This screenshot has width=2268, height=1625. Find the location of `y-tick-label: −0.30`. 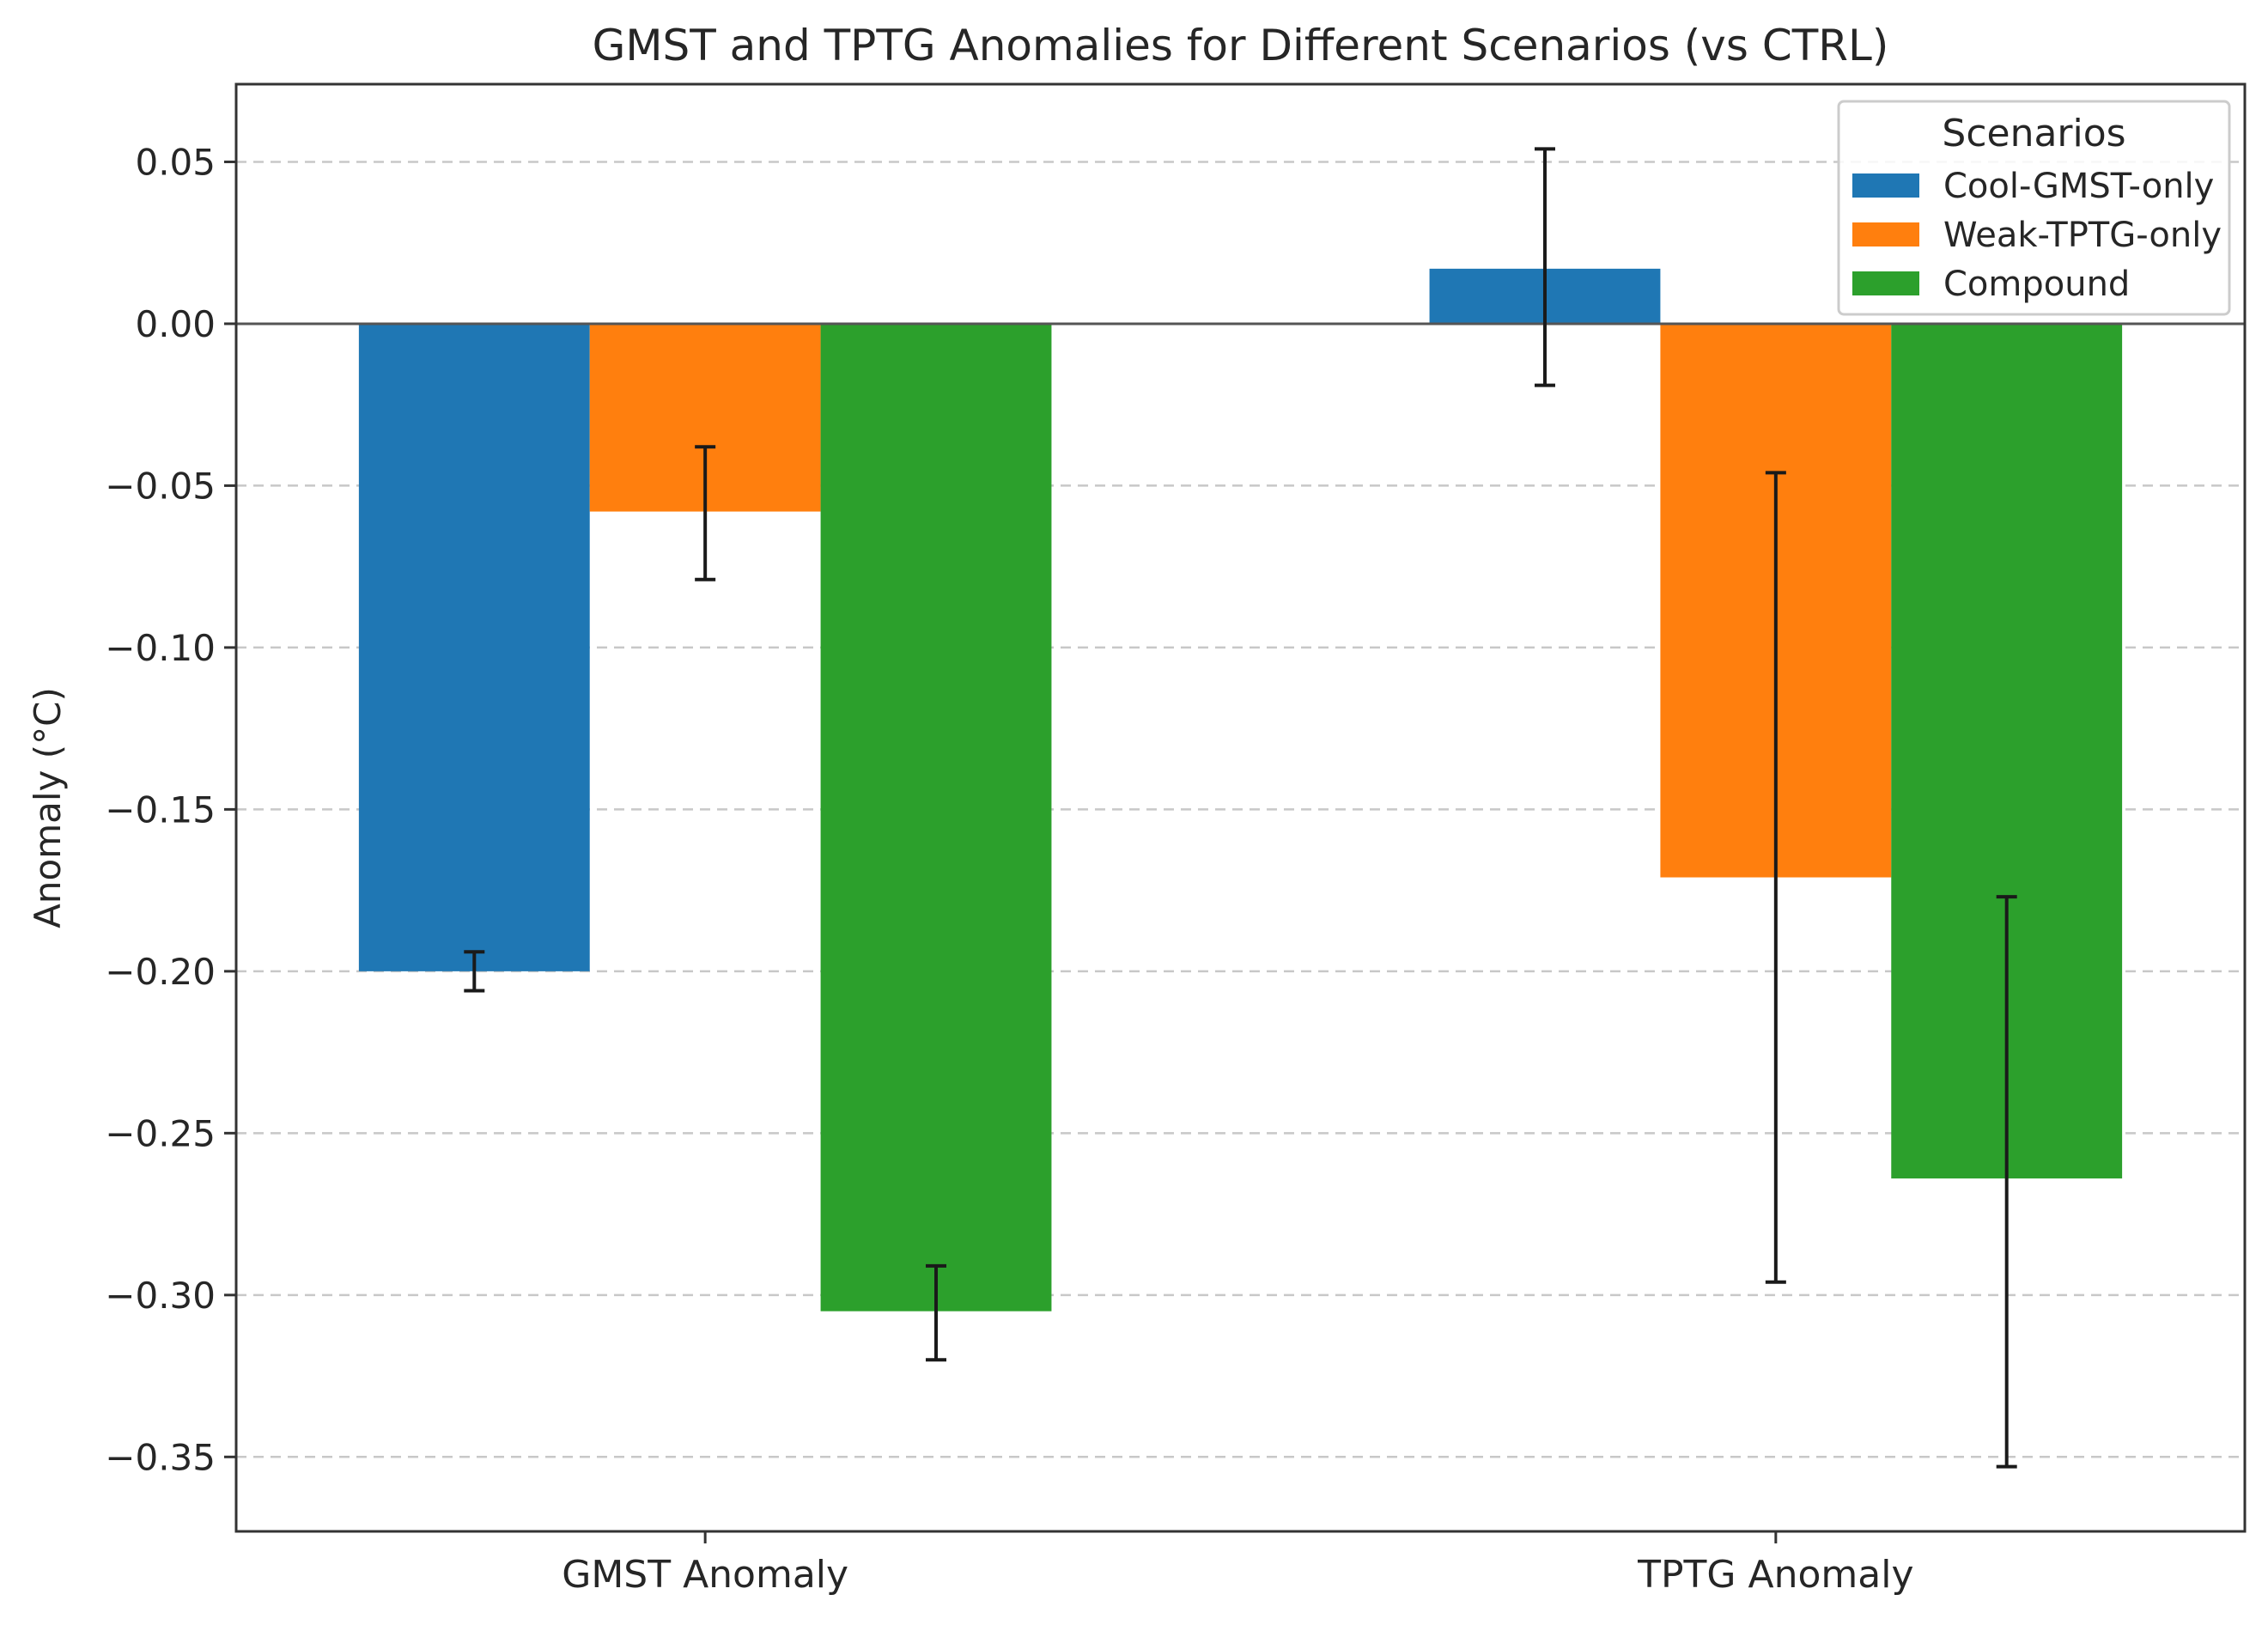

y-tick-label: −0.30 is located at coordinates (160, 1296).